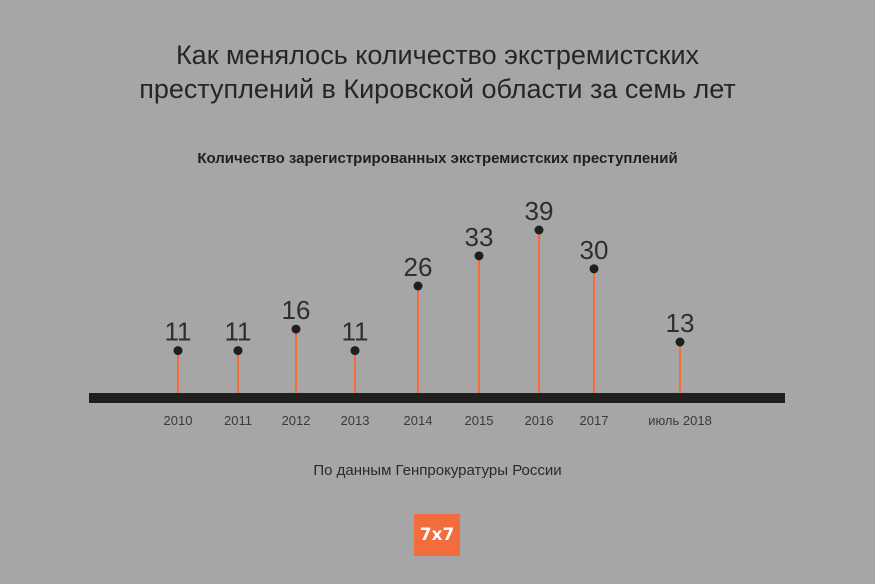 The height and width of the screenshot is (584, 875). What do you see at coordinates (680, 323) in the screenshot?
I see `data-label-июль 2018: 13` at bounding box center [680, 323].